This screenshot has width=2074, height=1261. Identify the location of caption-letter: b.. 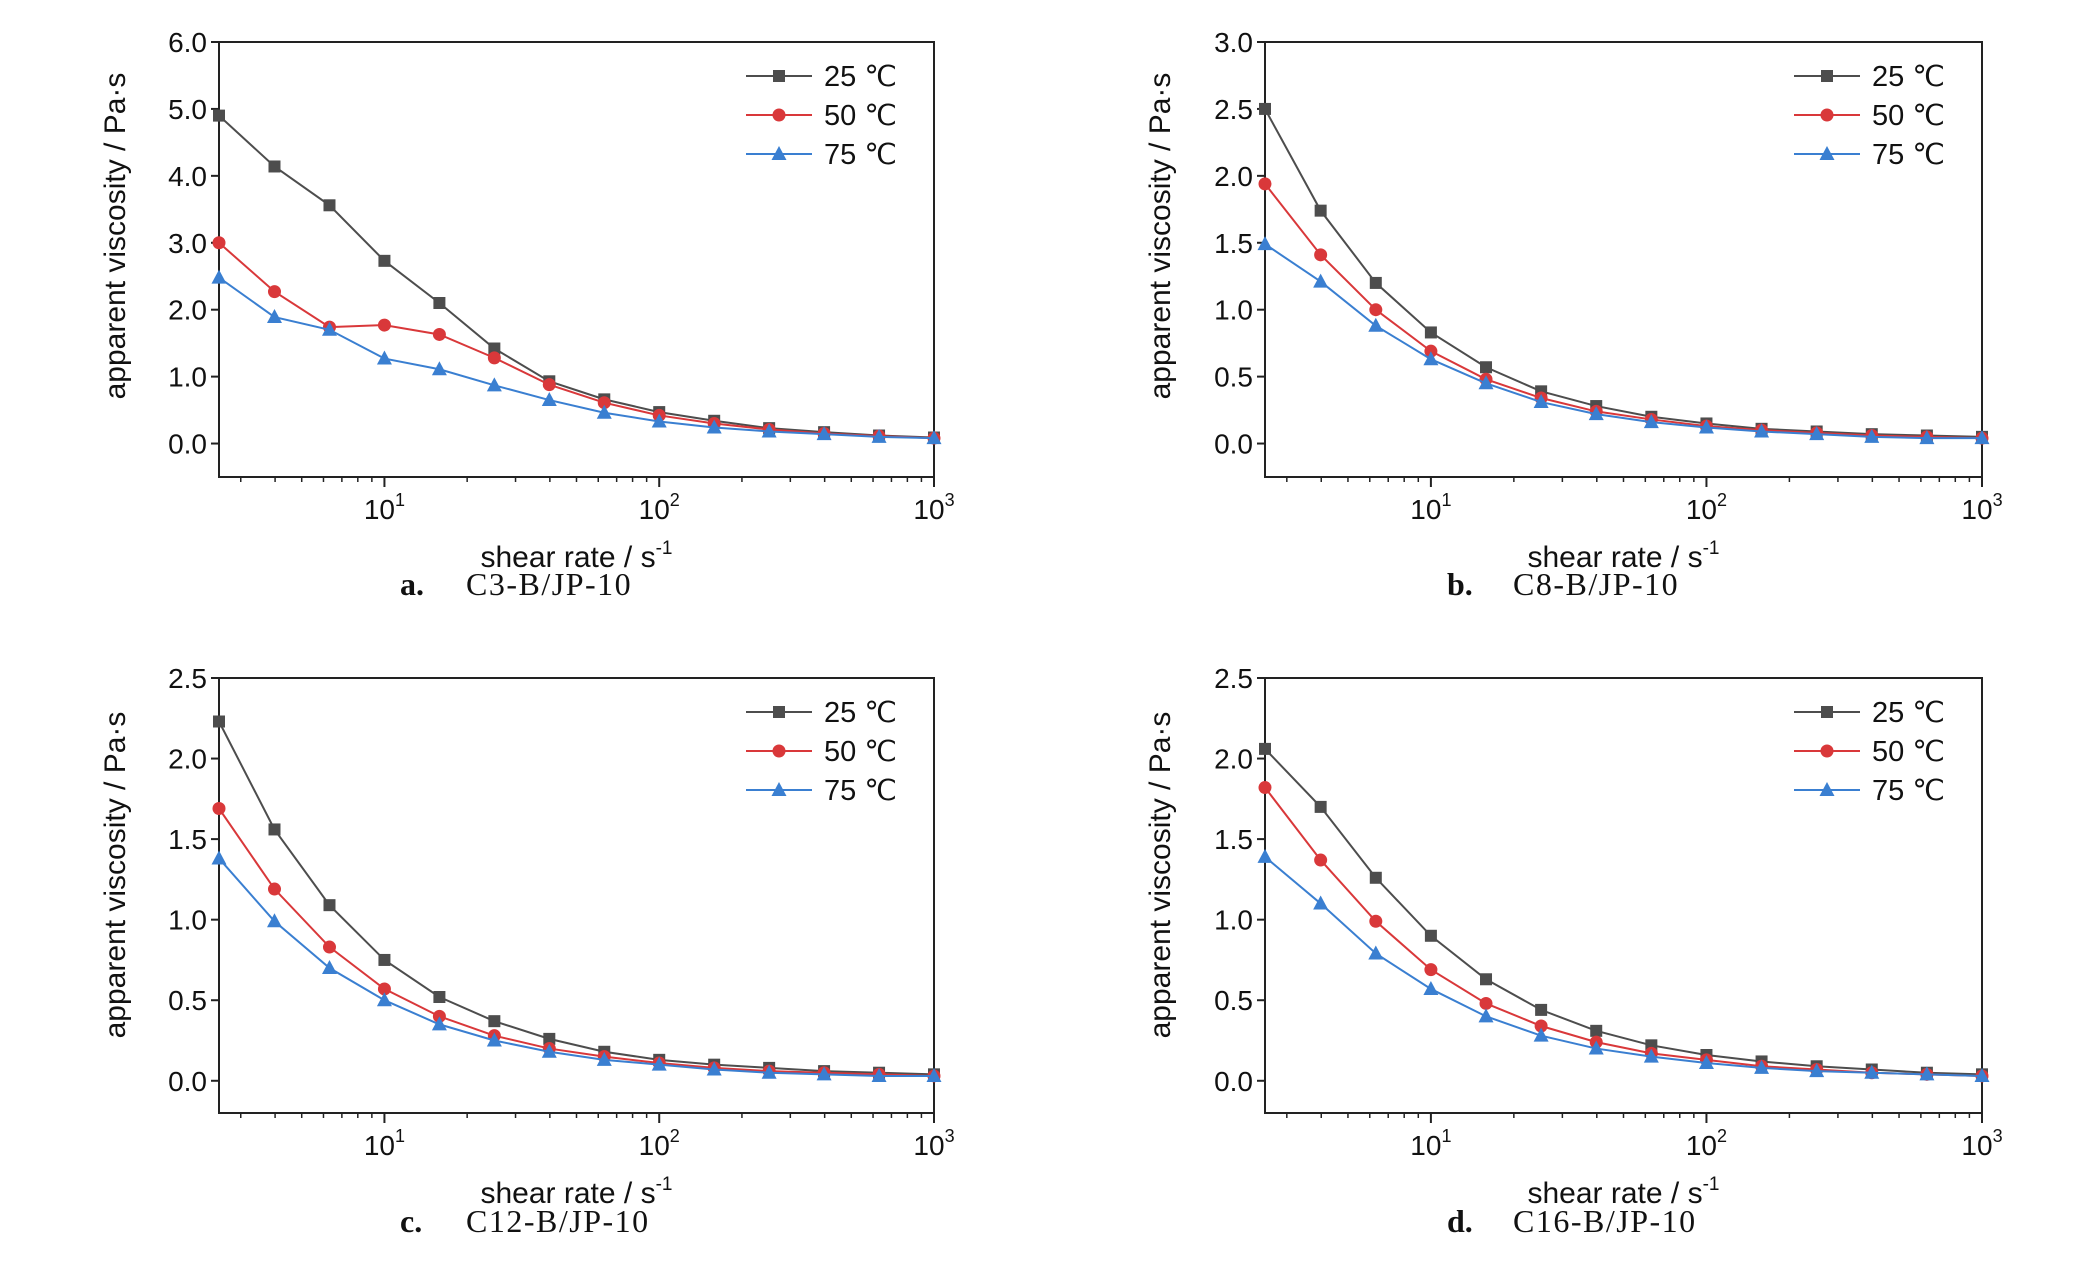
(1460, 584).